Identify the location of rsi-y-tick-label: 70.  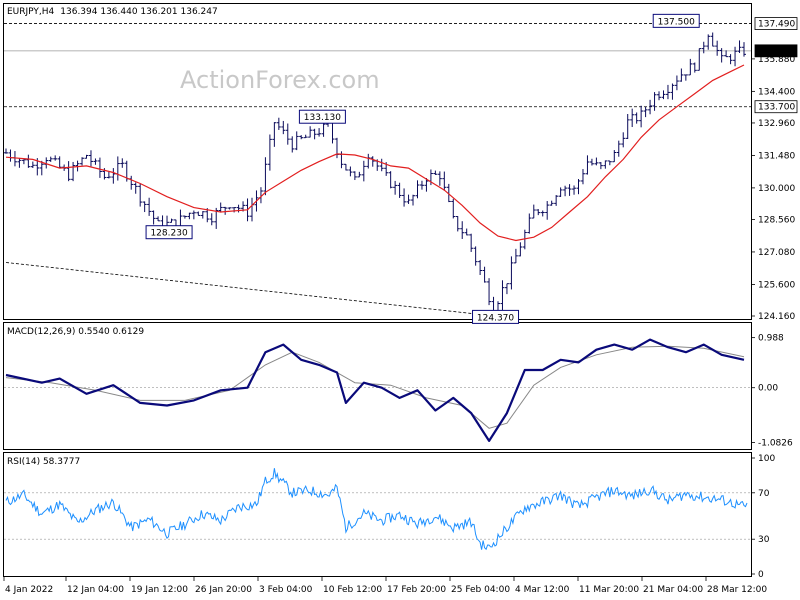
(764, 494).